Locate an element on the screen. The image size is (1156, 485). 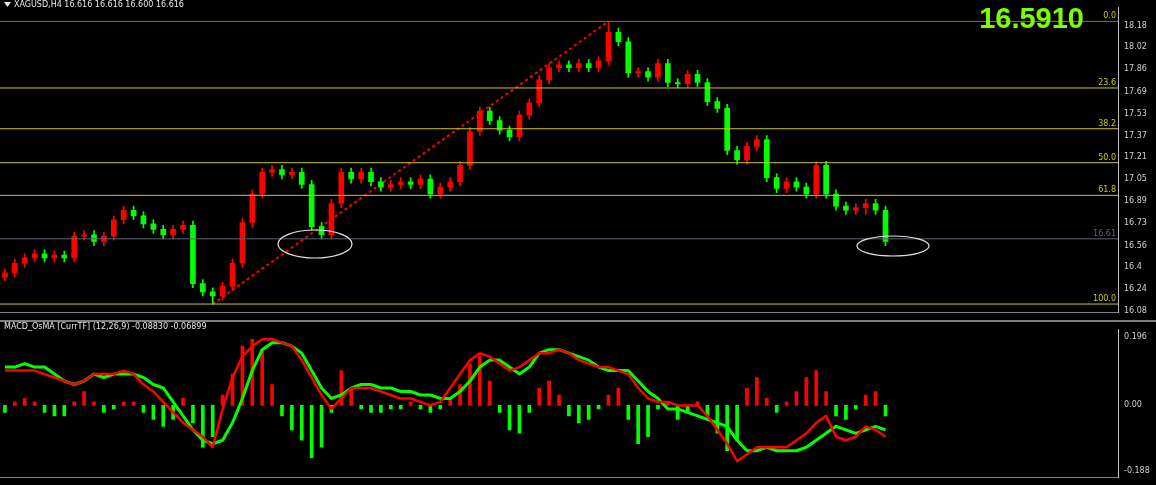
chart-title: MACD_OsMA [CurrTF] (12,26,9) -0.08830 -0.06899 is located at coordinates (105, 326).